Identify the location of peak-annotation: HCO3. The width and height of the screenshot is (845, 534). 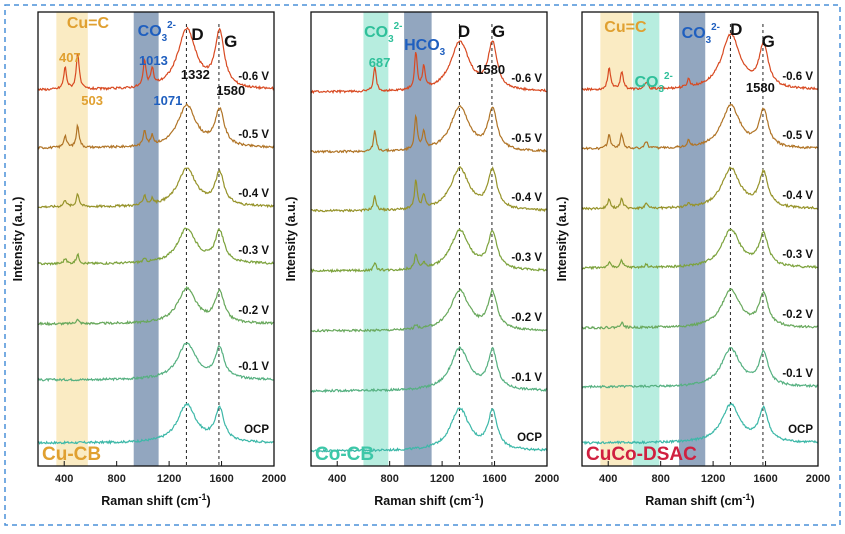
(425, 47).